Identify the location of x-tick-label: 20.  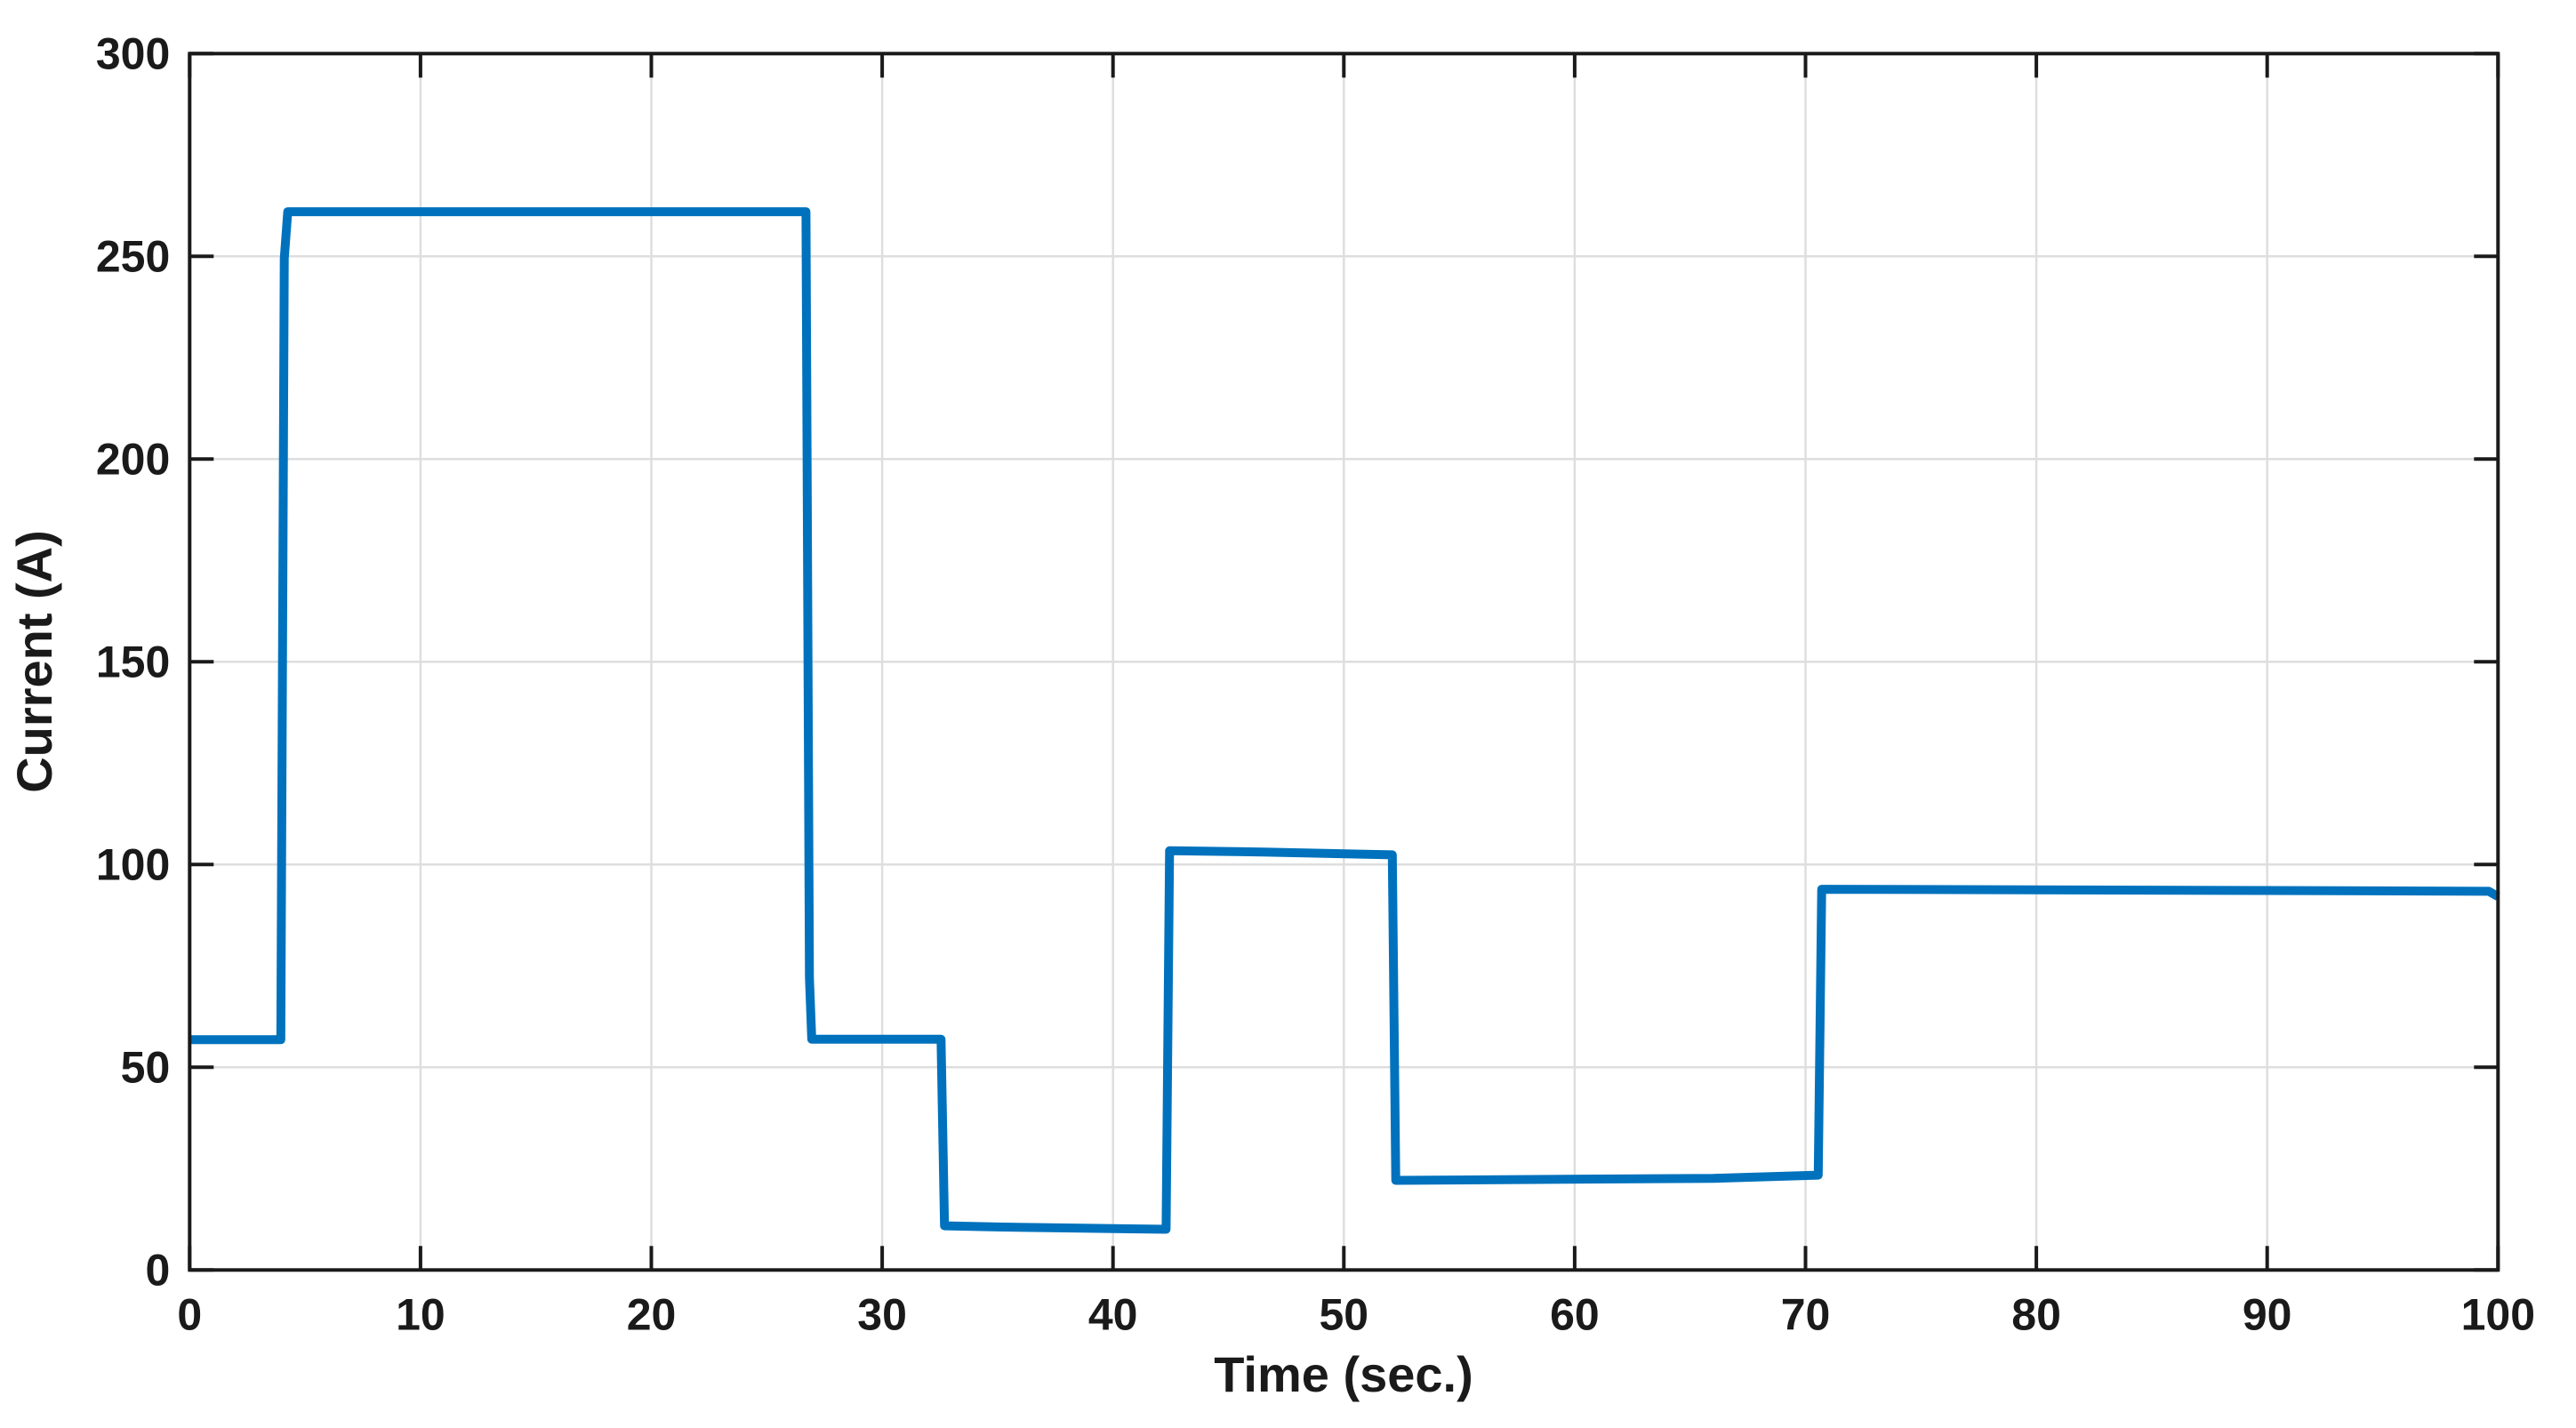
(652, 1314).